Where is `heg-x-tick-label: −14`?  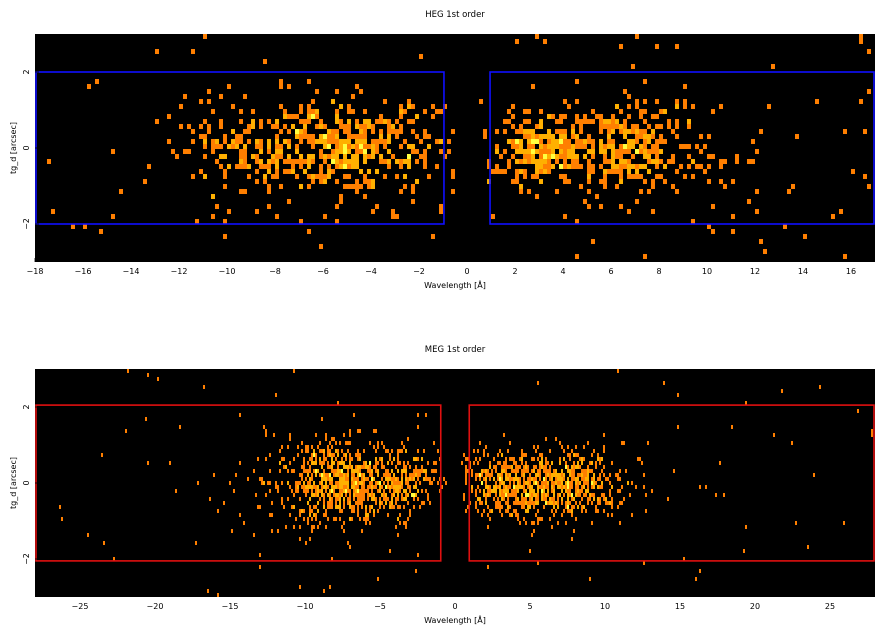 heg-x-tick-label: −14 is located at coordinates (131, 271).